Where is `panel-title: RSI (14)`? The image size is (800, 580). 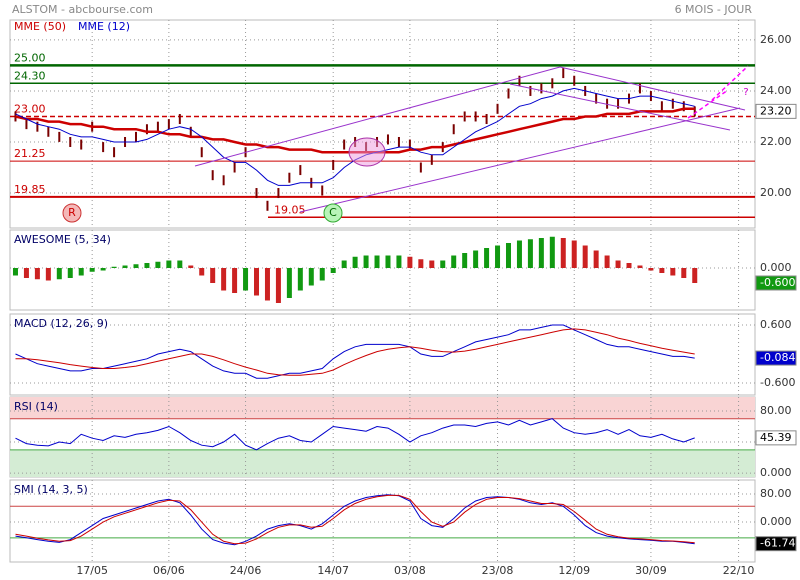
panel-title: RSI (14) is located at coordinates (36, 406).